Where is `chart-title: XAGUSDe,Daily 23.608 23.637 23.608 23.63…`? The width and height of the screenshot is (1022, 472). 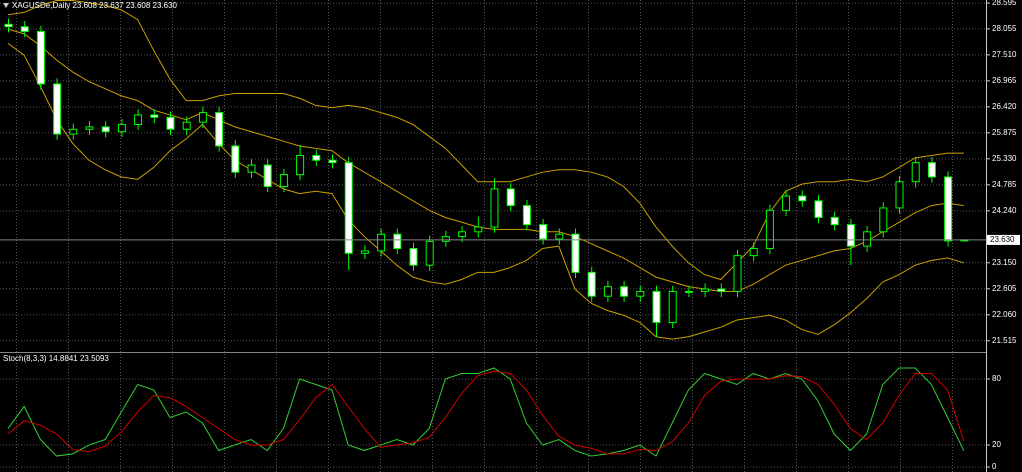 chart-title: XAGUSDe,Daily 23.608 23.637 23.608 23.63… is located at coordinates (95, 5).